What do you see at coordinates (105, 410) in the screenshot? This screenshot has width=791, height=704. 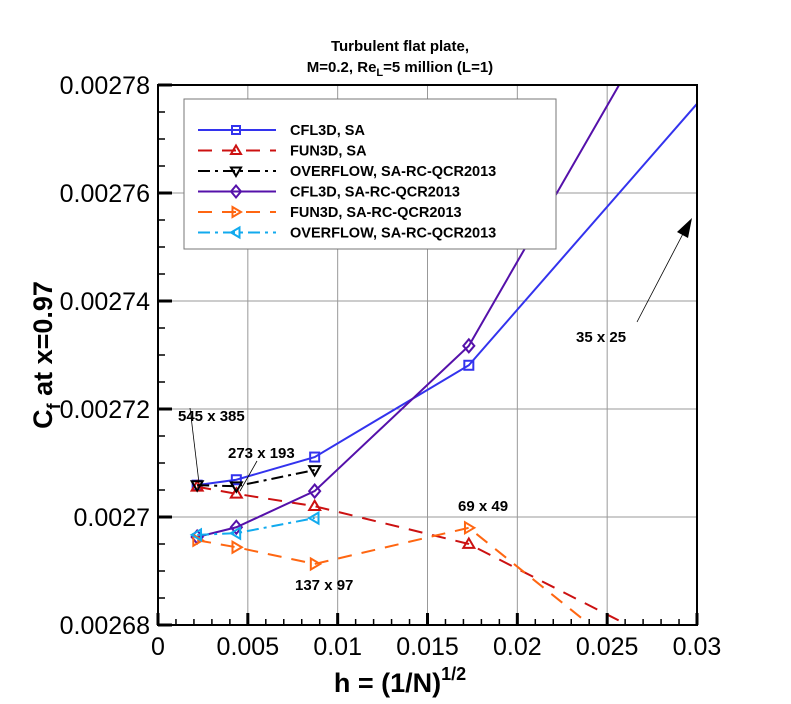 I see `y-tick-label: 0.00272` at bounding box center [105, 410].